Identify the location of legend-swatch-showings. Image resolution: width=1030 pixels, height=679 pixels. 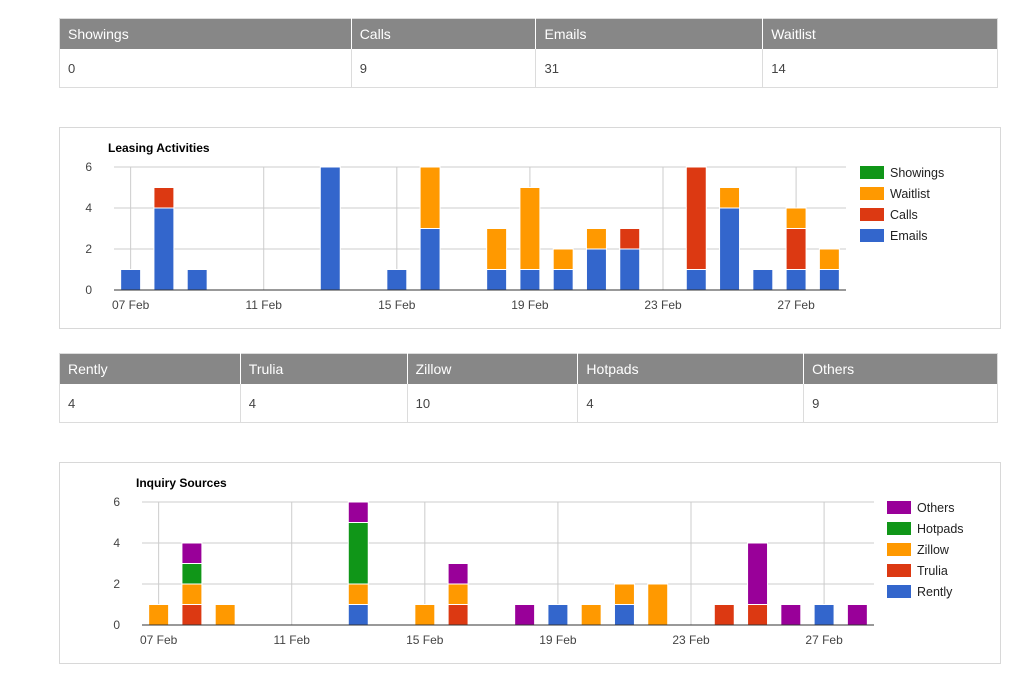
(872, 172).